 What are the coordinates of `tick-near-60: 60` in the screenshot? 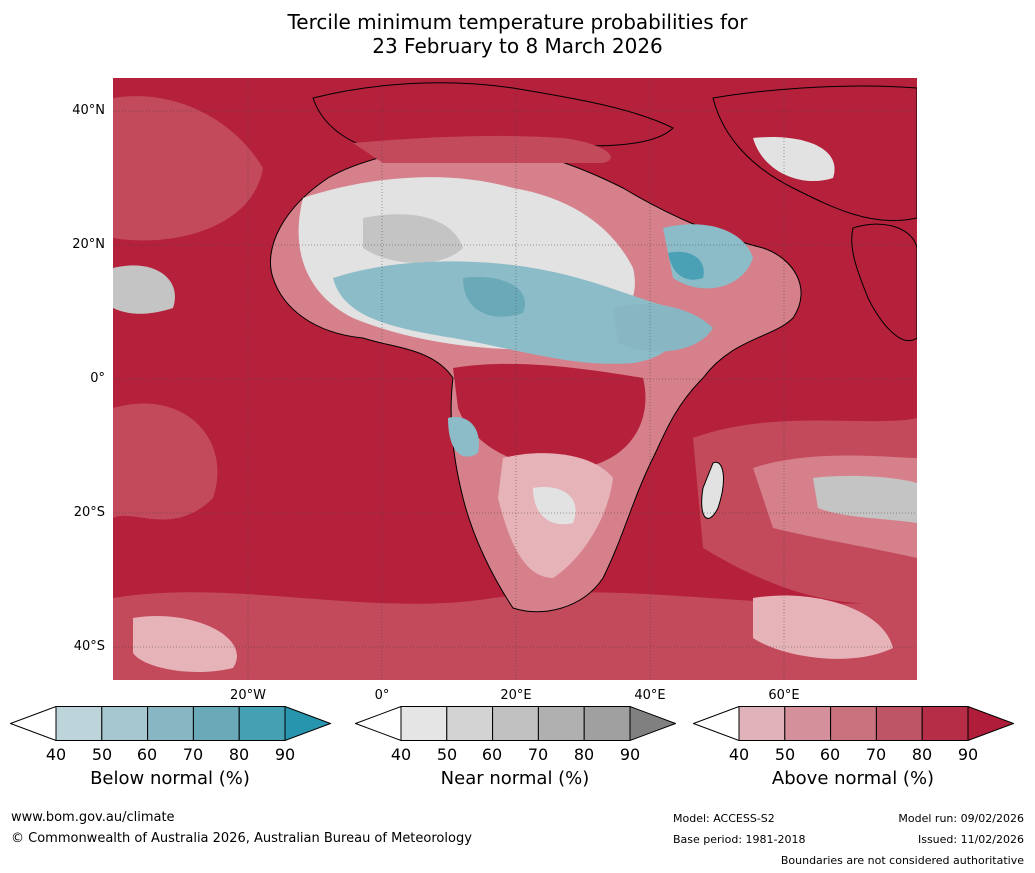 It's located at (492, 754).